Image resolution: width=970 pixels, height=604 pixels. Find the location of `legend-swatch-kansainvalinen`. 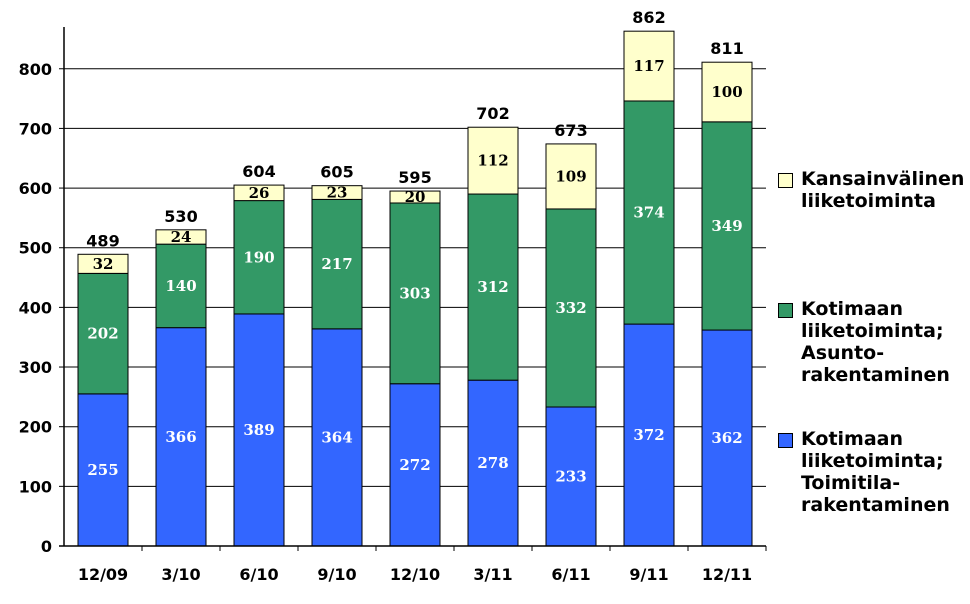

legend-swatch-kansainvalinen is located at coordinates (785, 180).